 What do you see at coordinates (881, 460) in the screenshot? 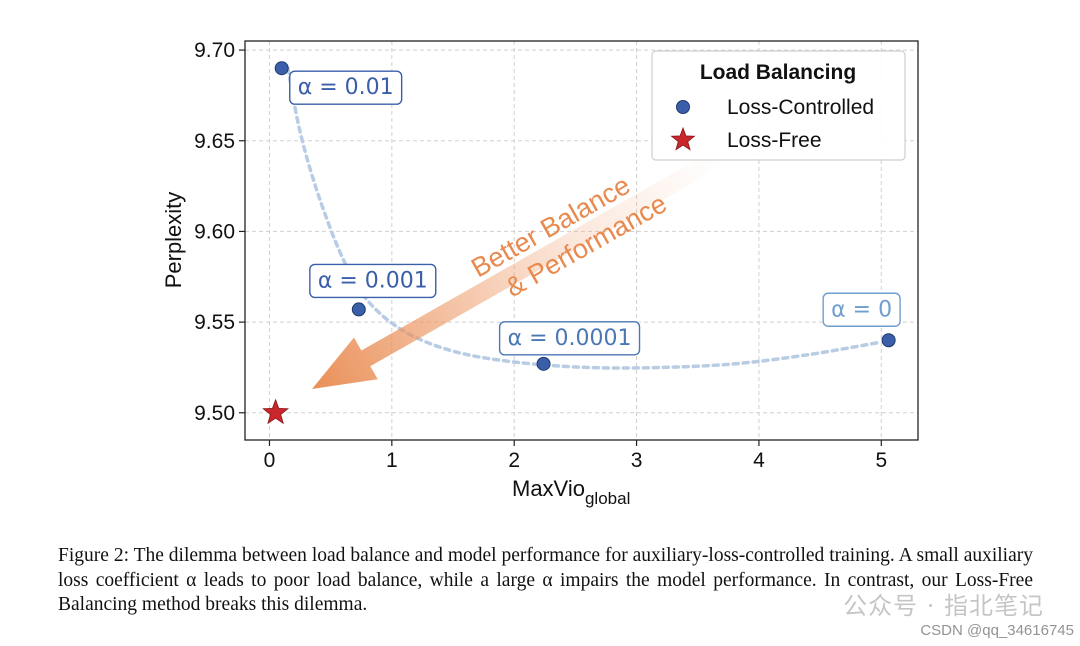
I see `x-tick-label: 5` at bounding box center [881, 460].